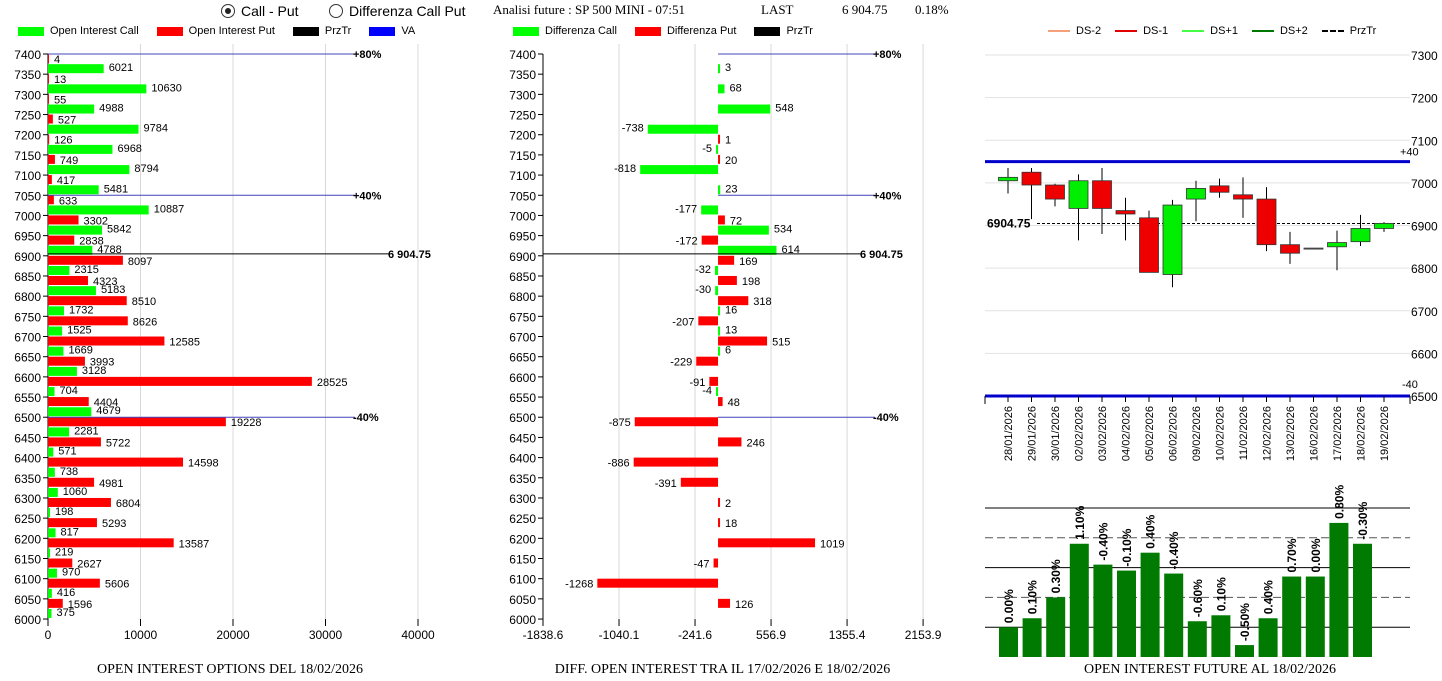 The image size is (1442, 681). I want to click on y-tick-label: 6700, so click(27, 338).